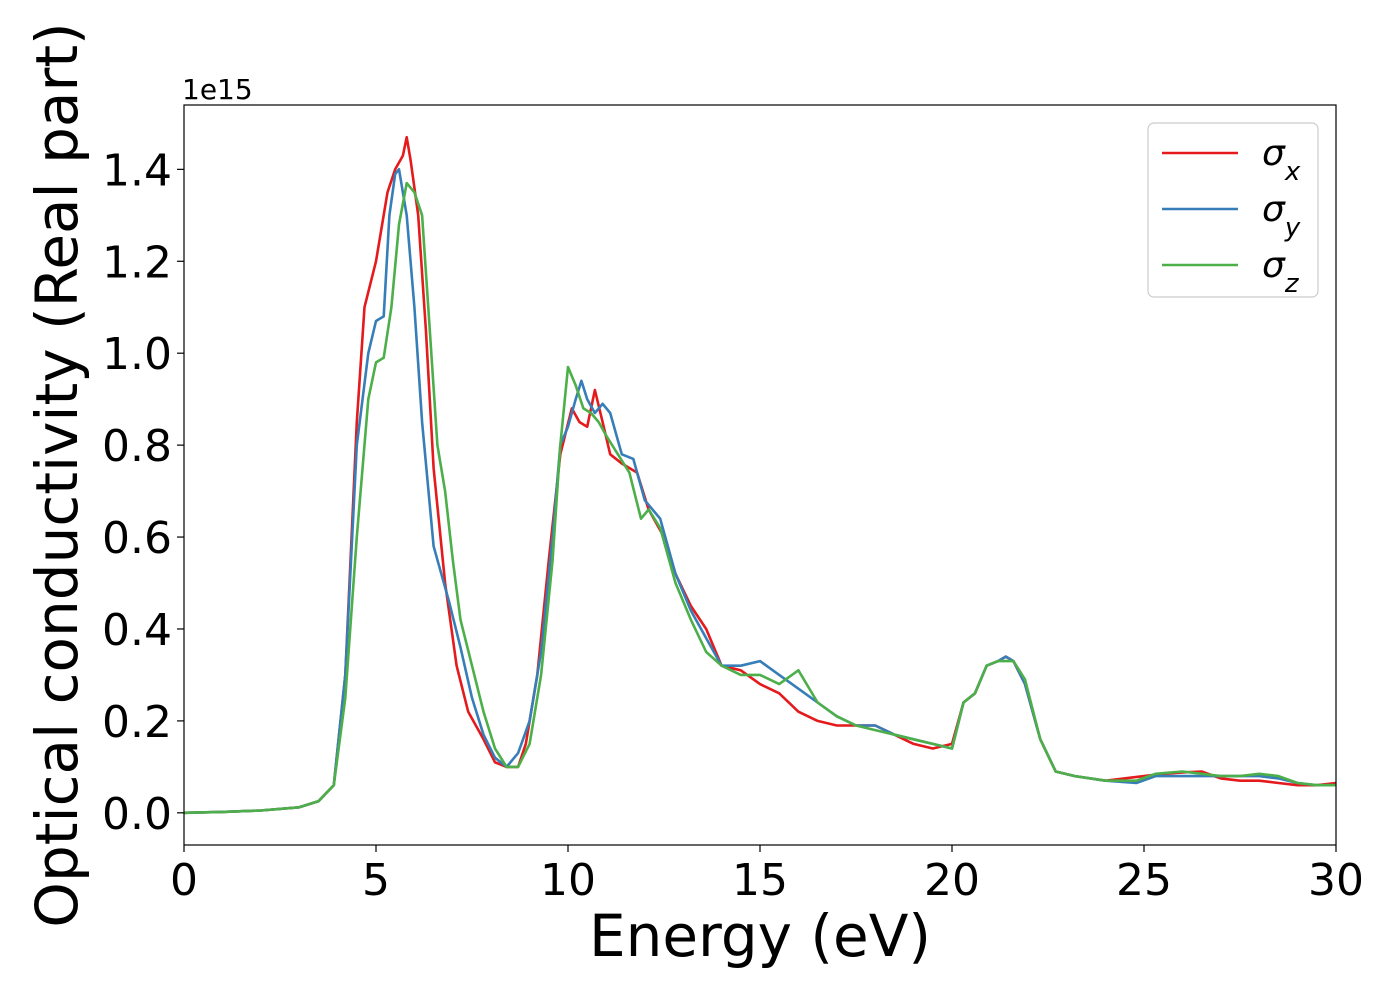 This screenshot has height=1000, width=1400. Describe the element at coordinates (137, 630) in the screenshot. I see `y-tick-label: 0.4` at that location.